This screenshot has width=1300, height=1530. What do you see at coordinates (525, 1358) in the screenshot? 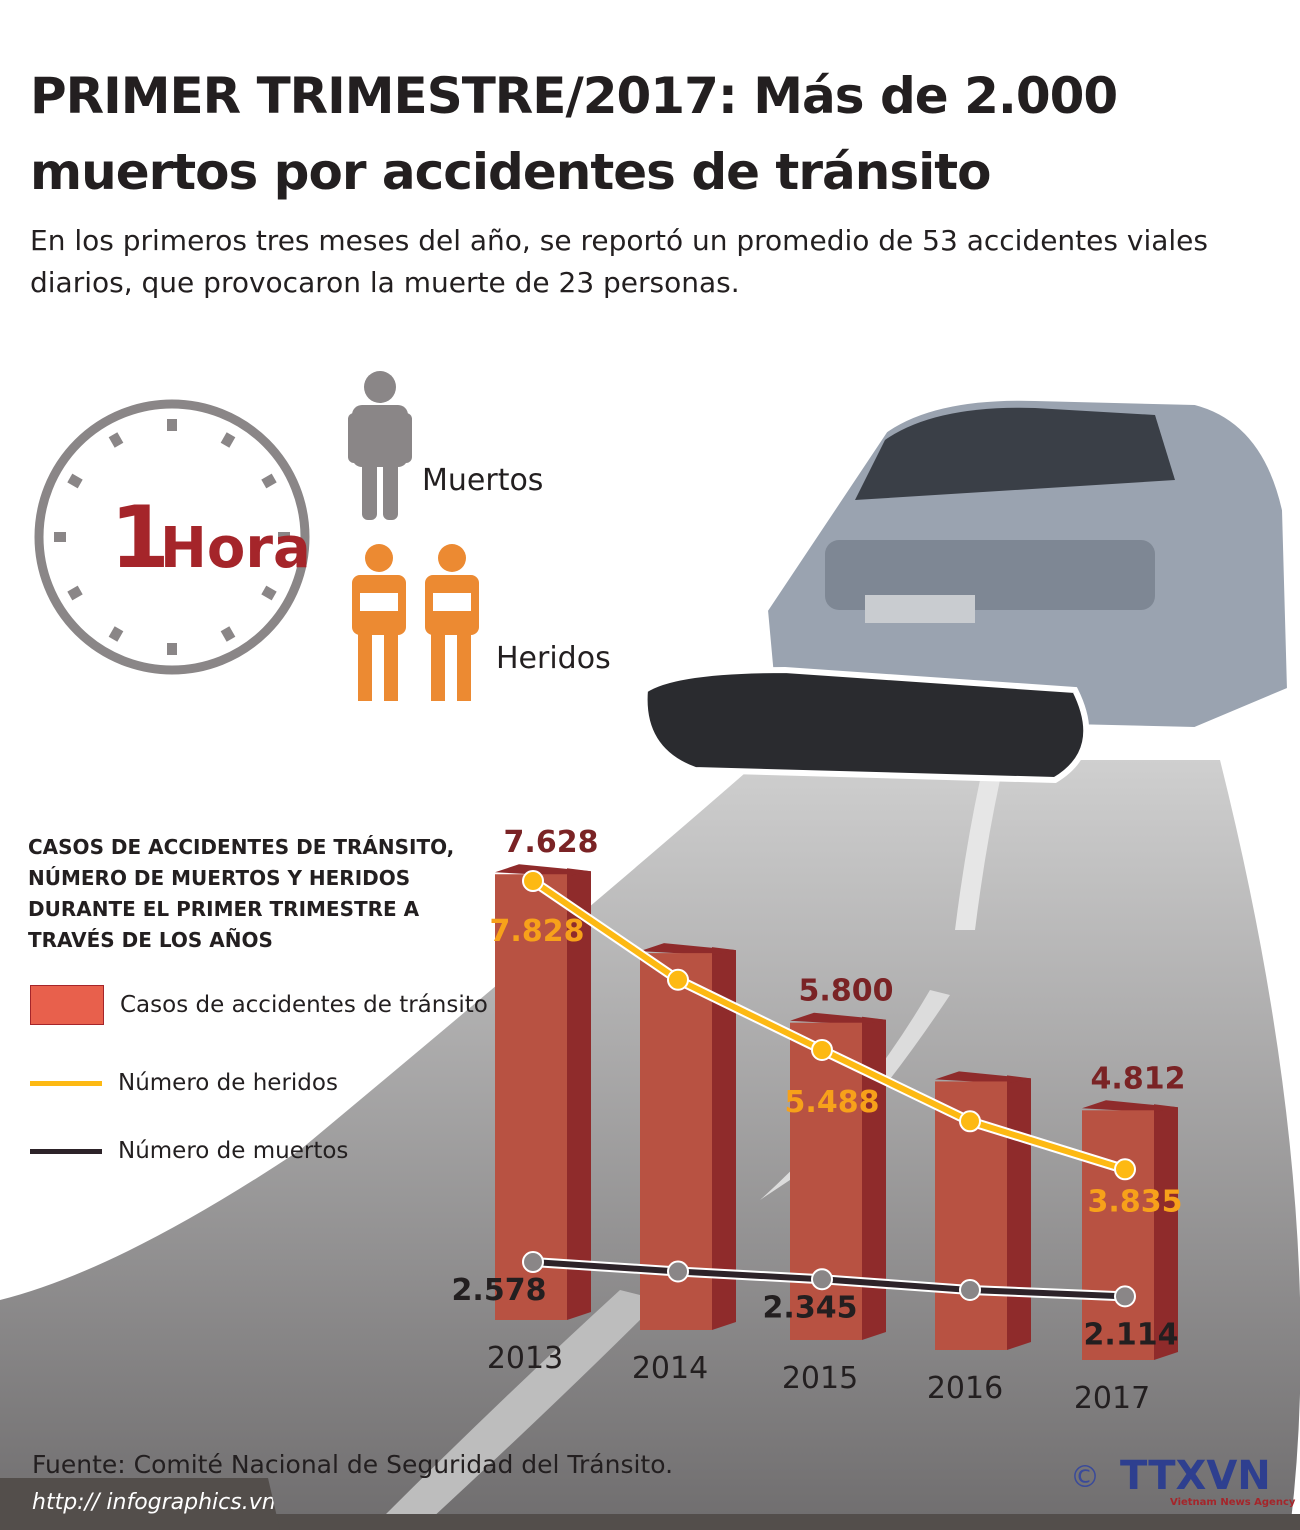
I see `x-tick-label: 2013` at bounding box center [525, 1358].